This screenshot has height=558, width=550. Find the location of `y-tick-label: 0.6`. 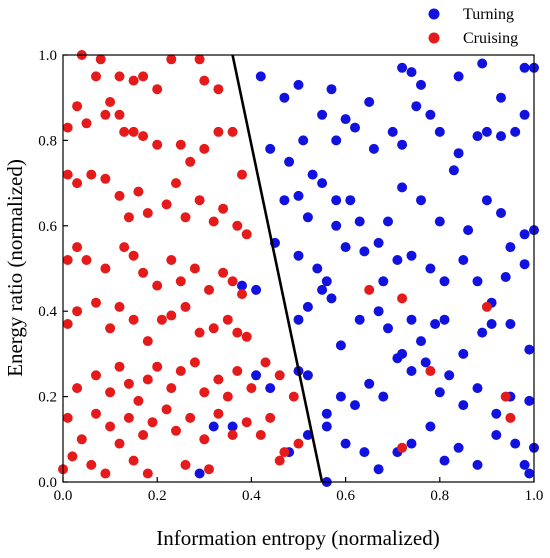

y-tick-label: 0.6 is located at coordinates (47, 227).